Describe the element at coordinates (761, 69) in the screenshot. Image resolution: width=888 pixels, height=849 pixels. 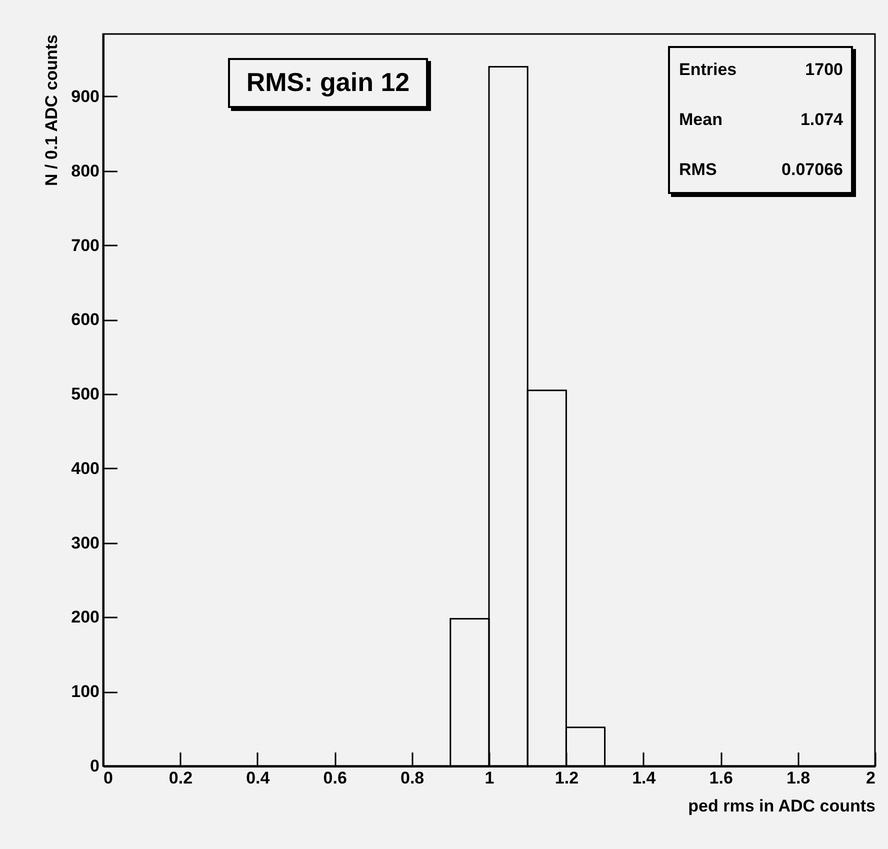
I see `text: Entries 1700` at that location.